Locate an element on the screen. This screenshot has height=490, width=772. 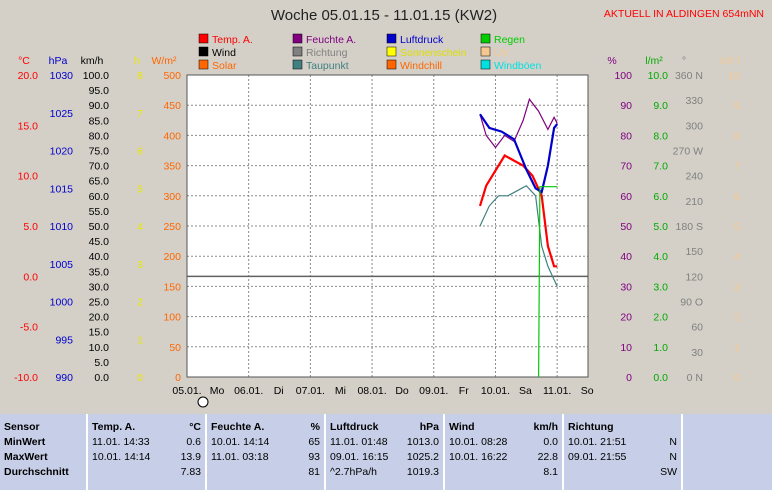
direction-tick: 210 is located at coordinates (694, 202).